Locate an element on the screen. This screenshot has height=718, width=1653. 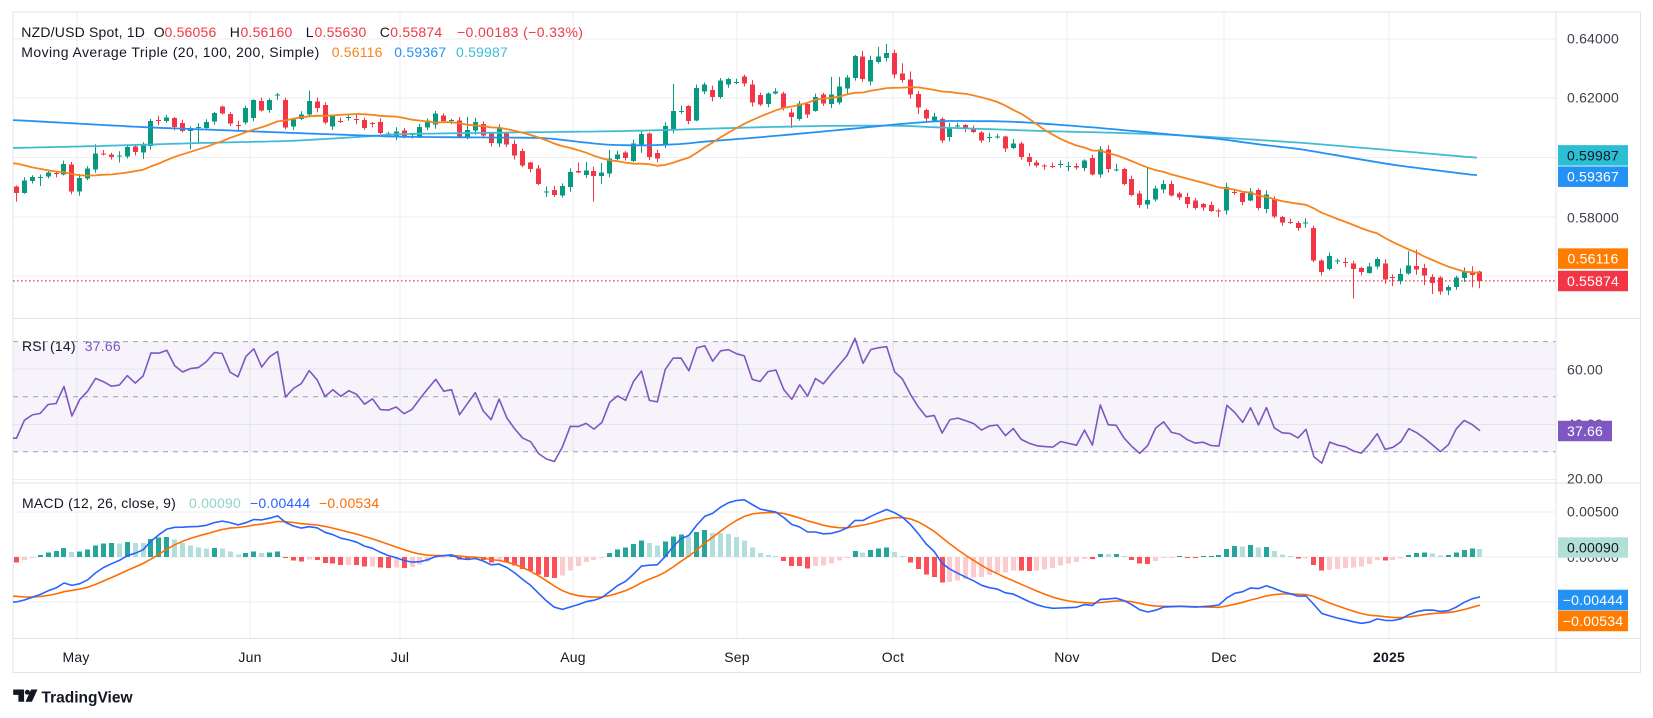
svg-text: Nov is located at coordinates (1067, 657).